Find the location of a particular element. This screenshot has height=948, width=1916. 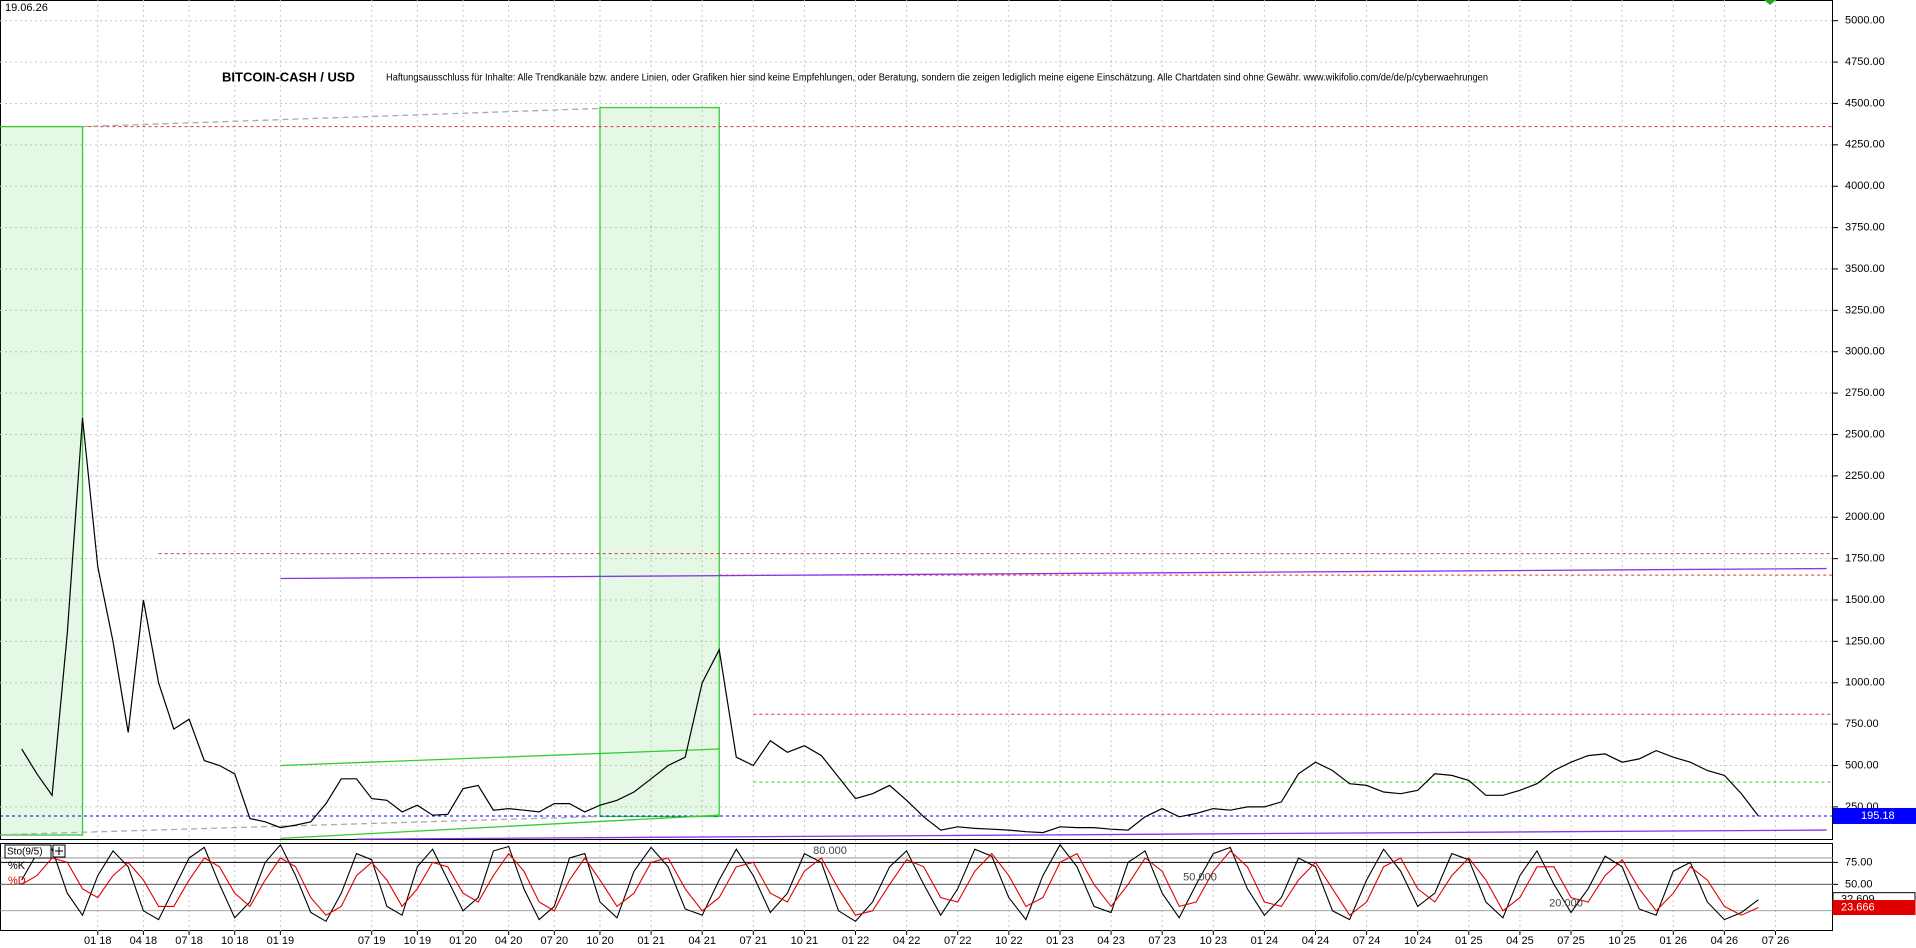

level-label: 80.000 is located at coordinates (830, 851).